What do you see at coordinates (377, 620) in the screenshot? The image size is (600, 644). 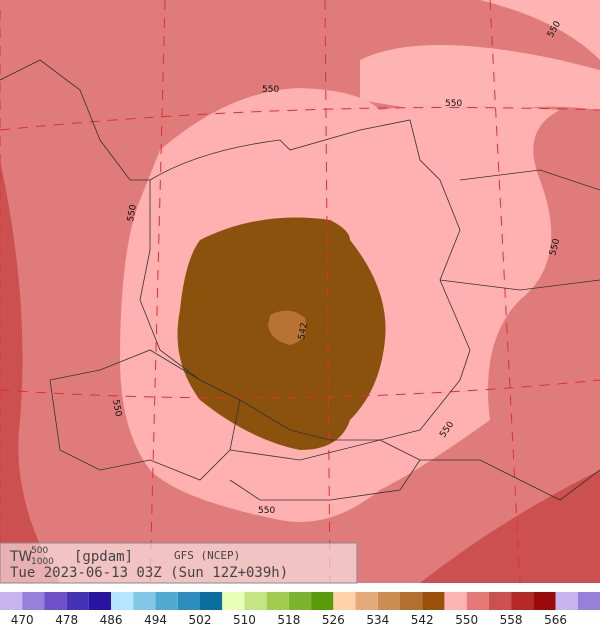 I see `level-label: 534` at bounding box center [377, 620].